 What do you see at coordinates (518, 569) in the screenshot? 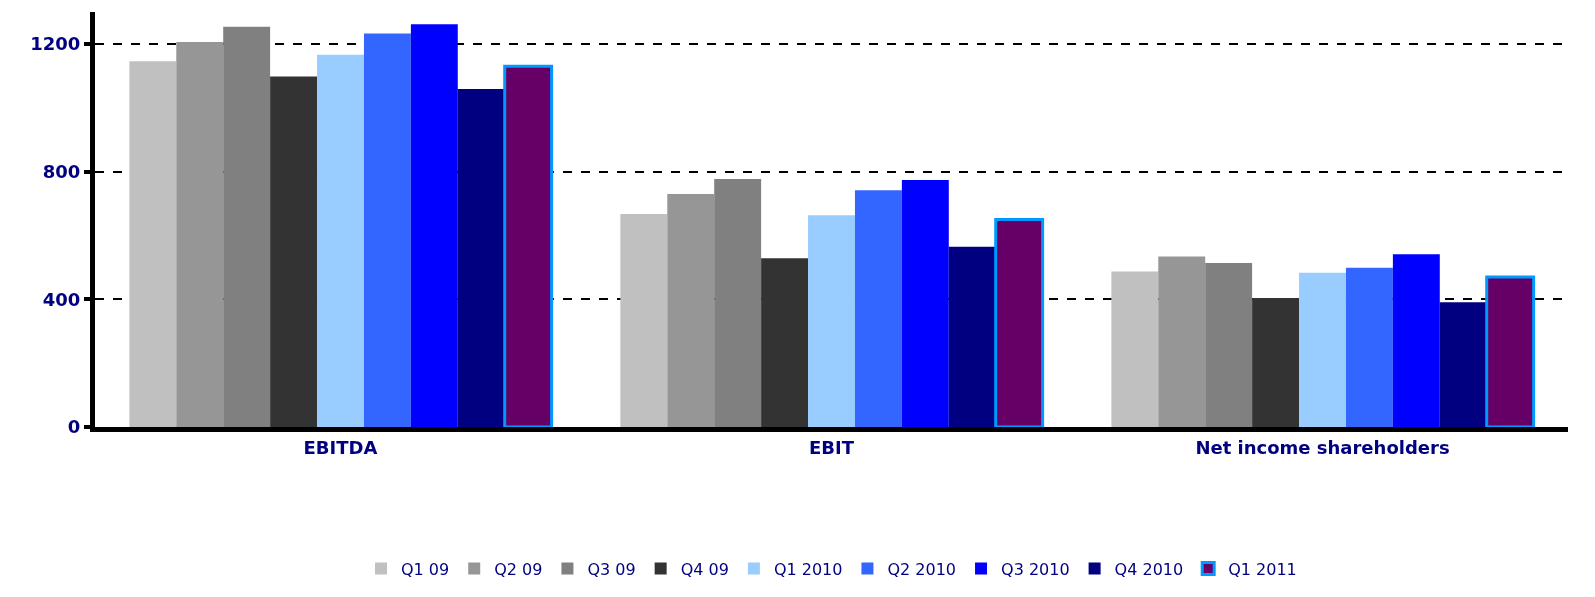
I see `legend-label: Q2 09` at bounding box center [518, 569].